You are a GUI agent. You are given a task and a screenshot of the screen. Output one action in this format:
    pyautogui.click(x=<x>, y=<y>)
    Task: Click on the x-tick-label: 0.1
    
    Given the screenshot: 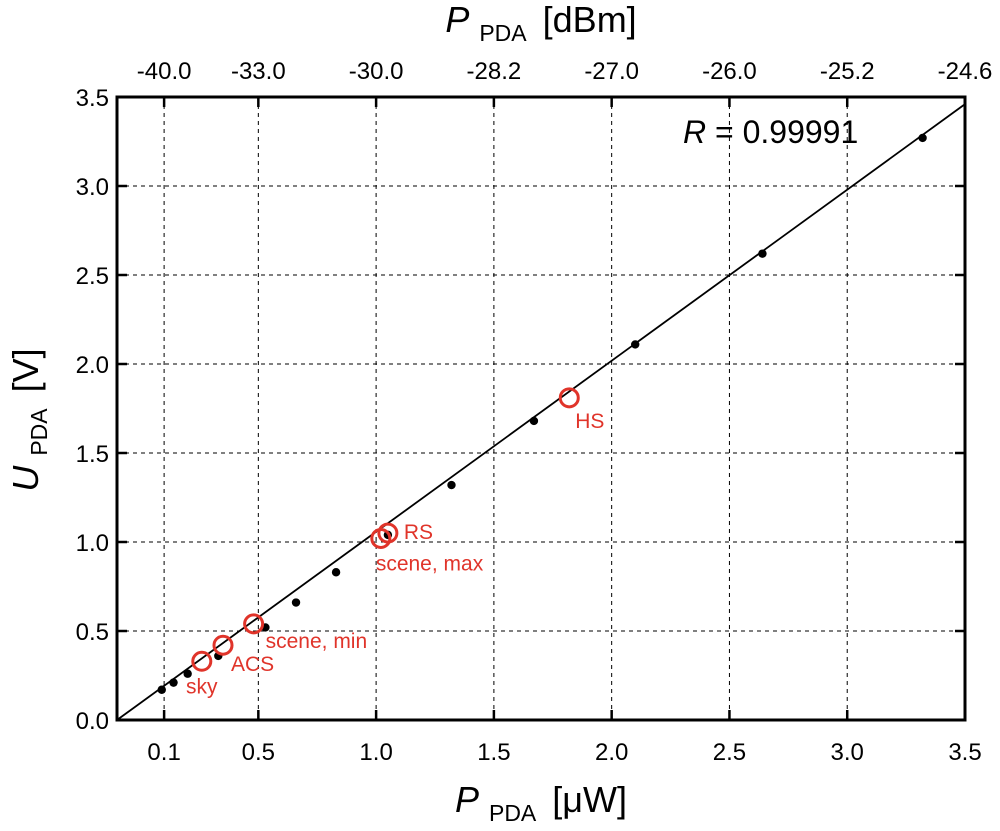 What is the action you would take?
    pyautogui.click(x=163, y=752)
    